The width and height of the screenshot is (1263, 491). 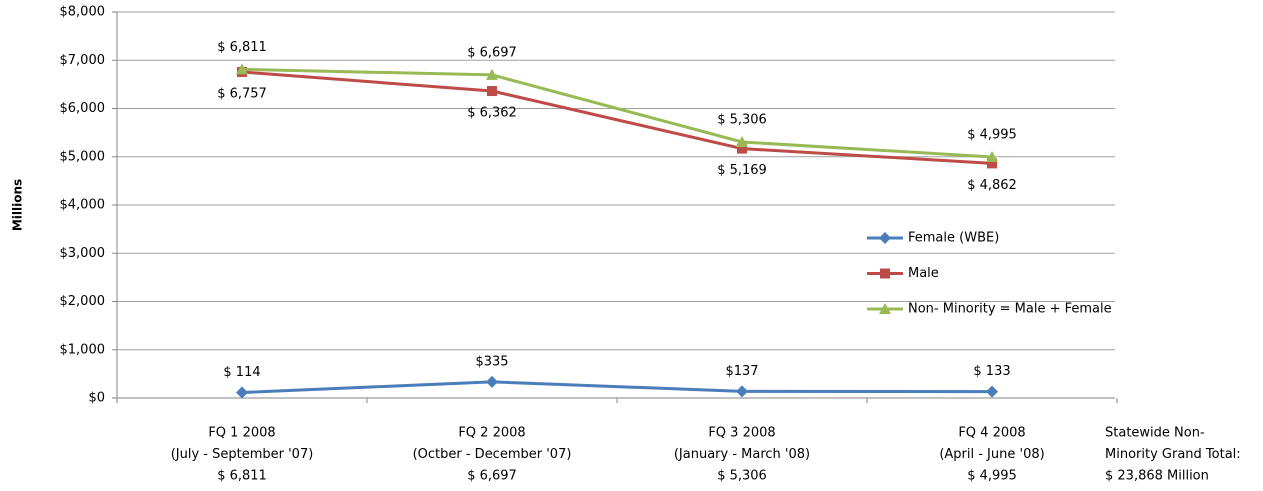 What do you see at coordinates (492, 113) in the screenshot?
I see `data-label: $ 6,362` at bounding box center [492, 113].